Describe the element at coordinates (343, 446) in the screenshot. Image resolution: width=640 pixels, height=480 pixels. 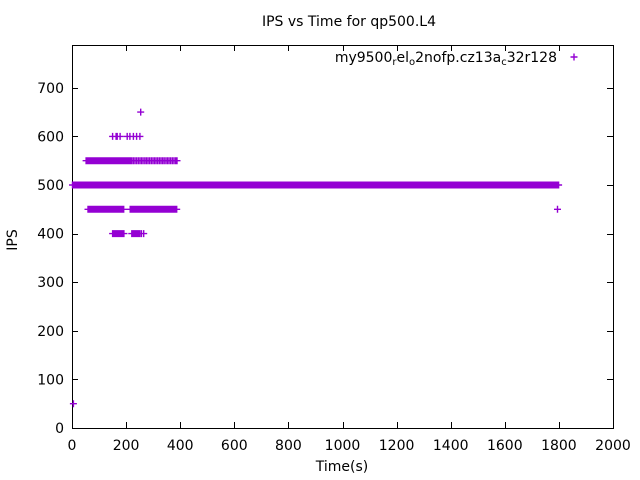
I see `x-tick-label: 1000` at that location.